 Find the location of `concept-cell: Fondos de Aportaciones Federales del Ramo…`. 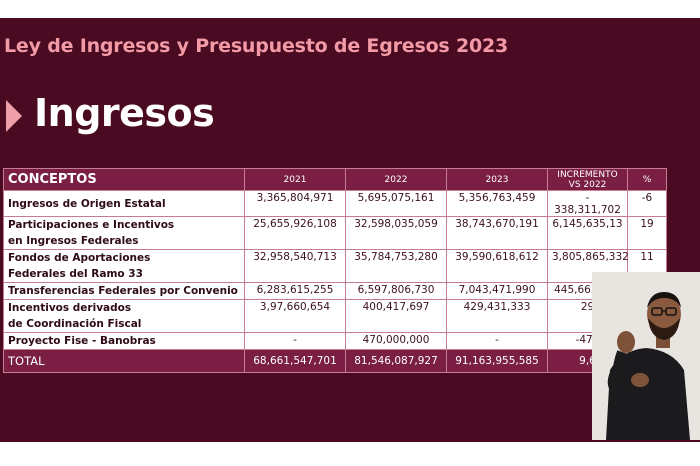

concept-cell: Fondos de Aportaciones Federales del Ramo… is located at coordinates (124, 266).